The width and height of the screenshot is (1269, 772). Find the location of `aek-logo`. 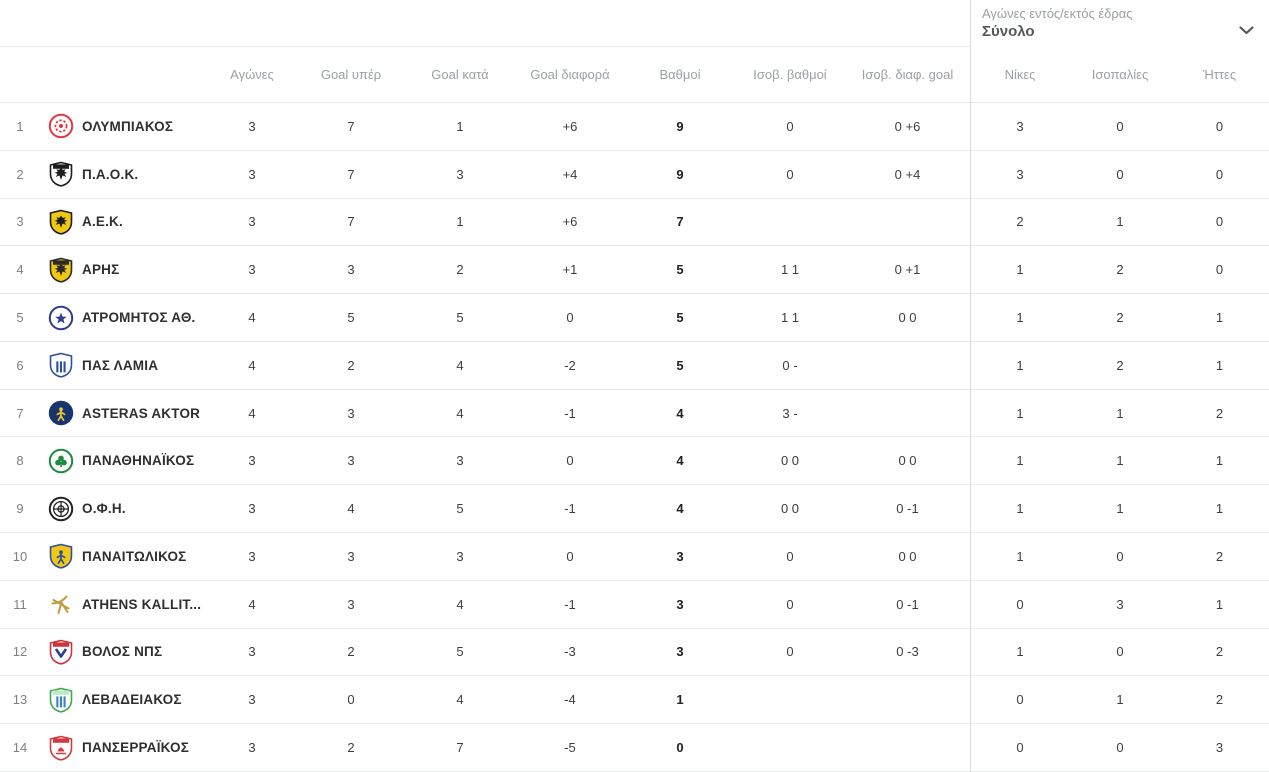

aek-logo is located at coordinates (61, 222).